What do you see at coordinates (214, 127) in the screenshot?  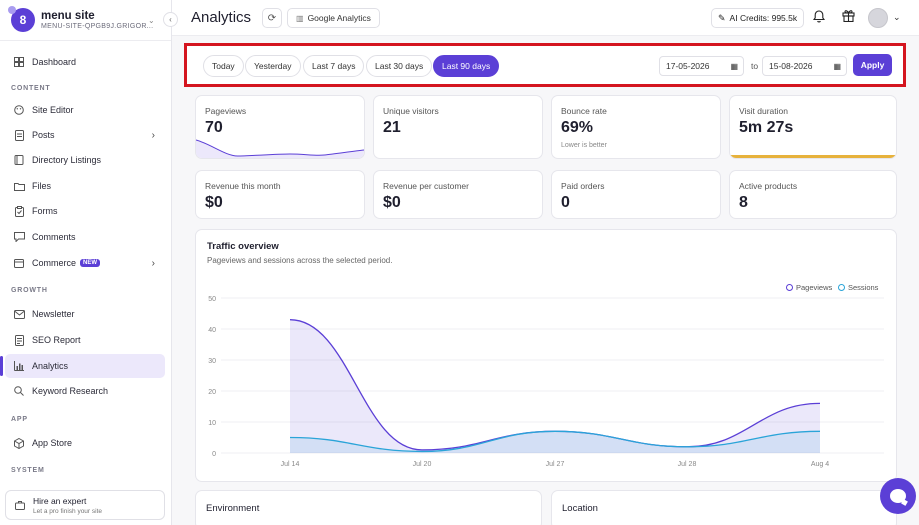 I see `stat-value: 70` at bounding box center [214, 127].